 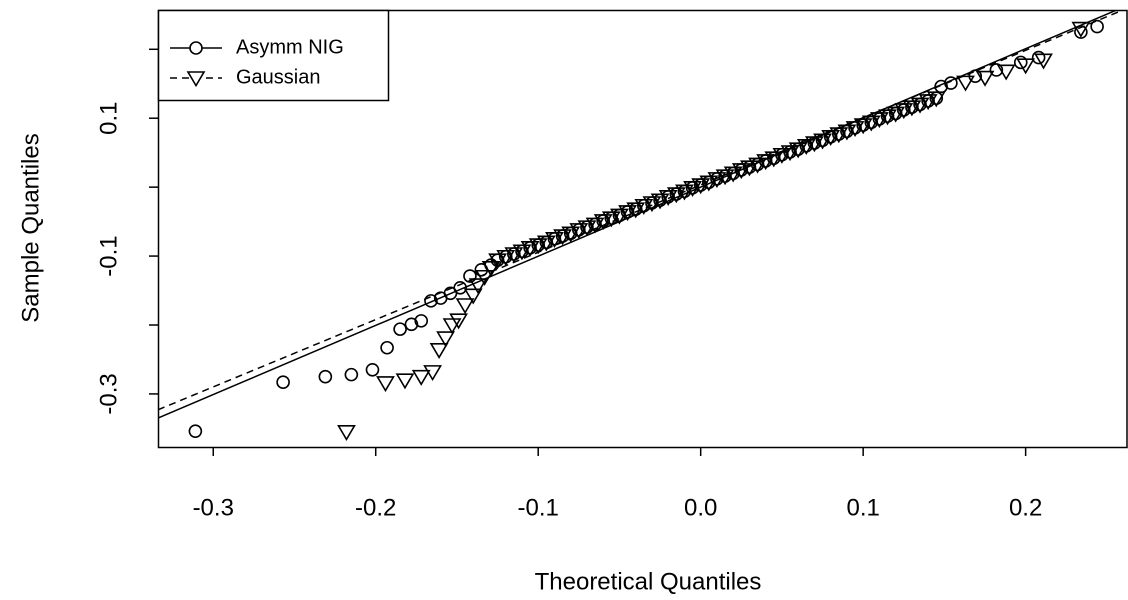 What do you see at coordinates (290, 47) in the screenshot?
I see `legend-label: Asymm NIG` at bounding box center [290, 47].